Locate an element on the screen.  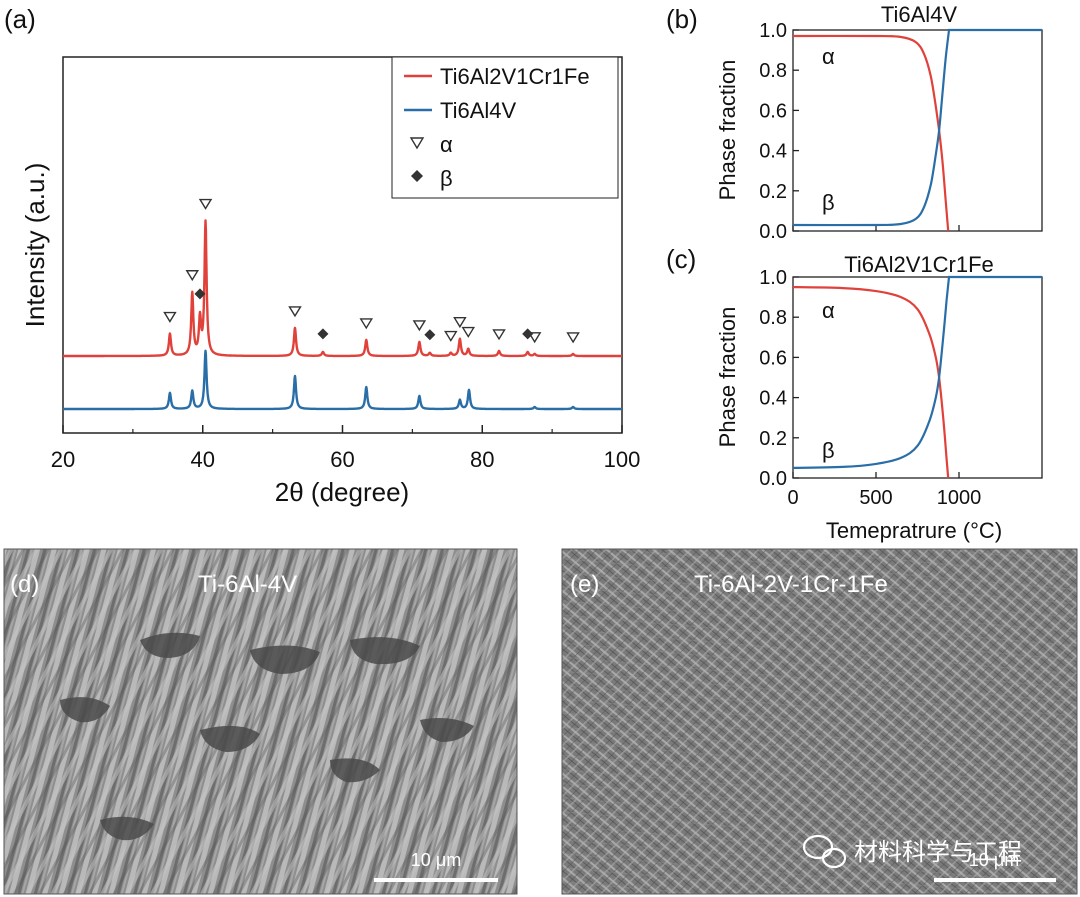
phase-plot-b-frame is located at coordinates (917, 130).